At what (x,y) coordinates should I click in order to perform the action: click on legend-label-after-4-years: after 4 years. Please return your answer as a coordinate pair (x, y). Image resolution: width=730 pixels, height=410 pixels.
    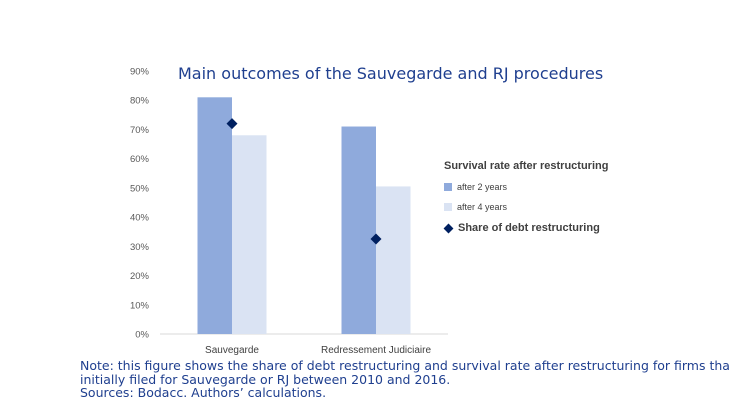
    Looking at the image, I should click on (482, 207).